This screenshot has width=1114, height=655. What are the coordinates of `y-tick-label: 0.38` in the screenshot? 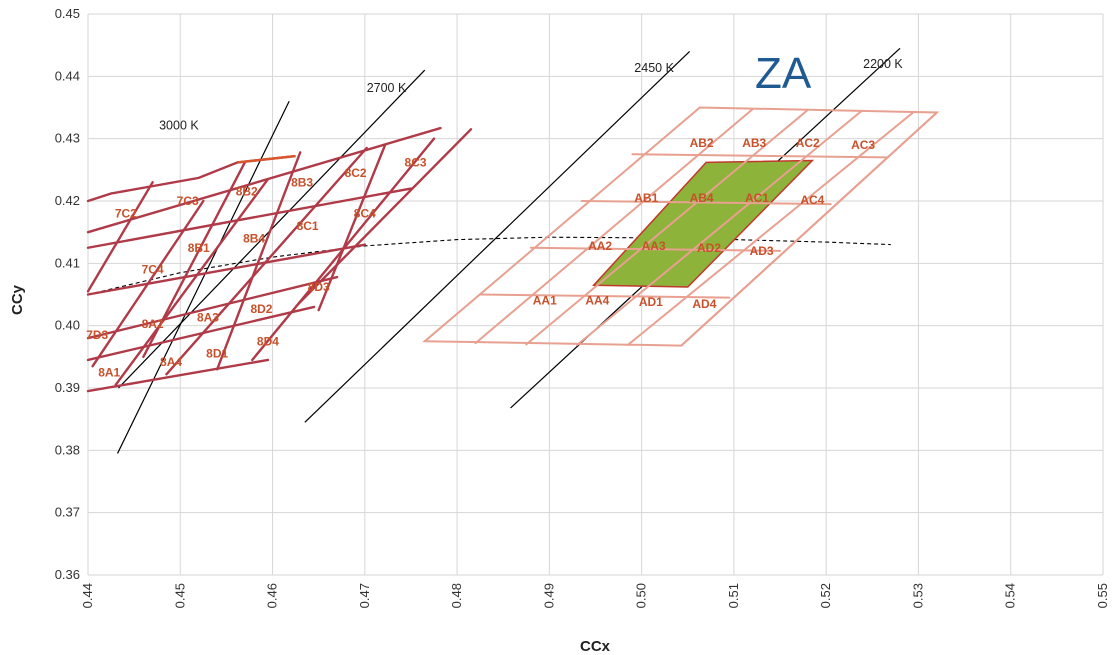 It's located at (67, 449).